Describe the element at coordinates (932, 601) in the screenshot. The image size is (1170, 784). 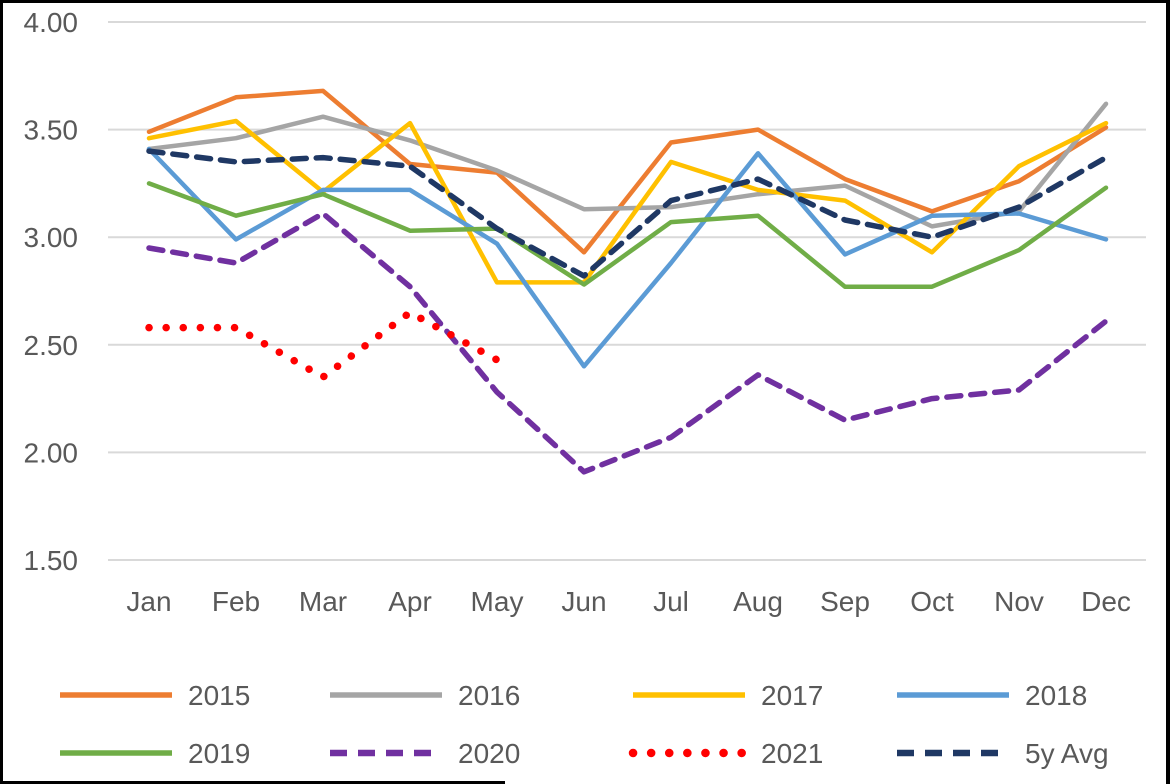
I see `x-axis-month-label: Oct` at that location.